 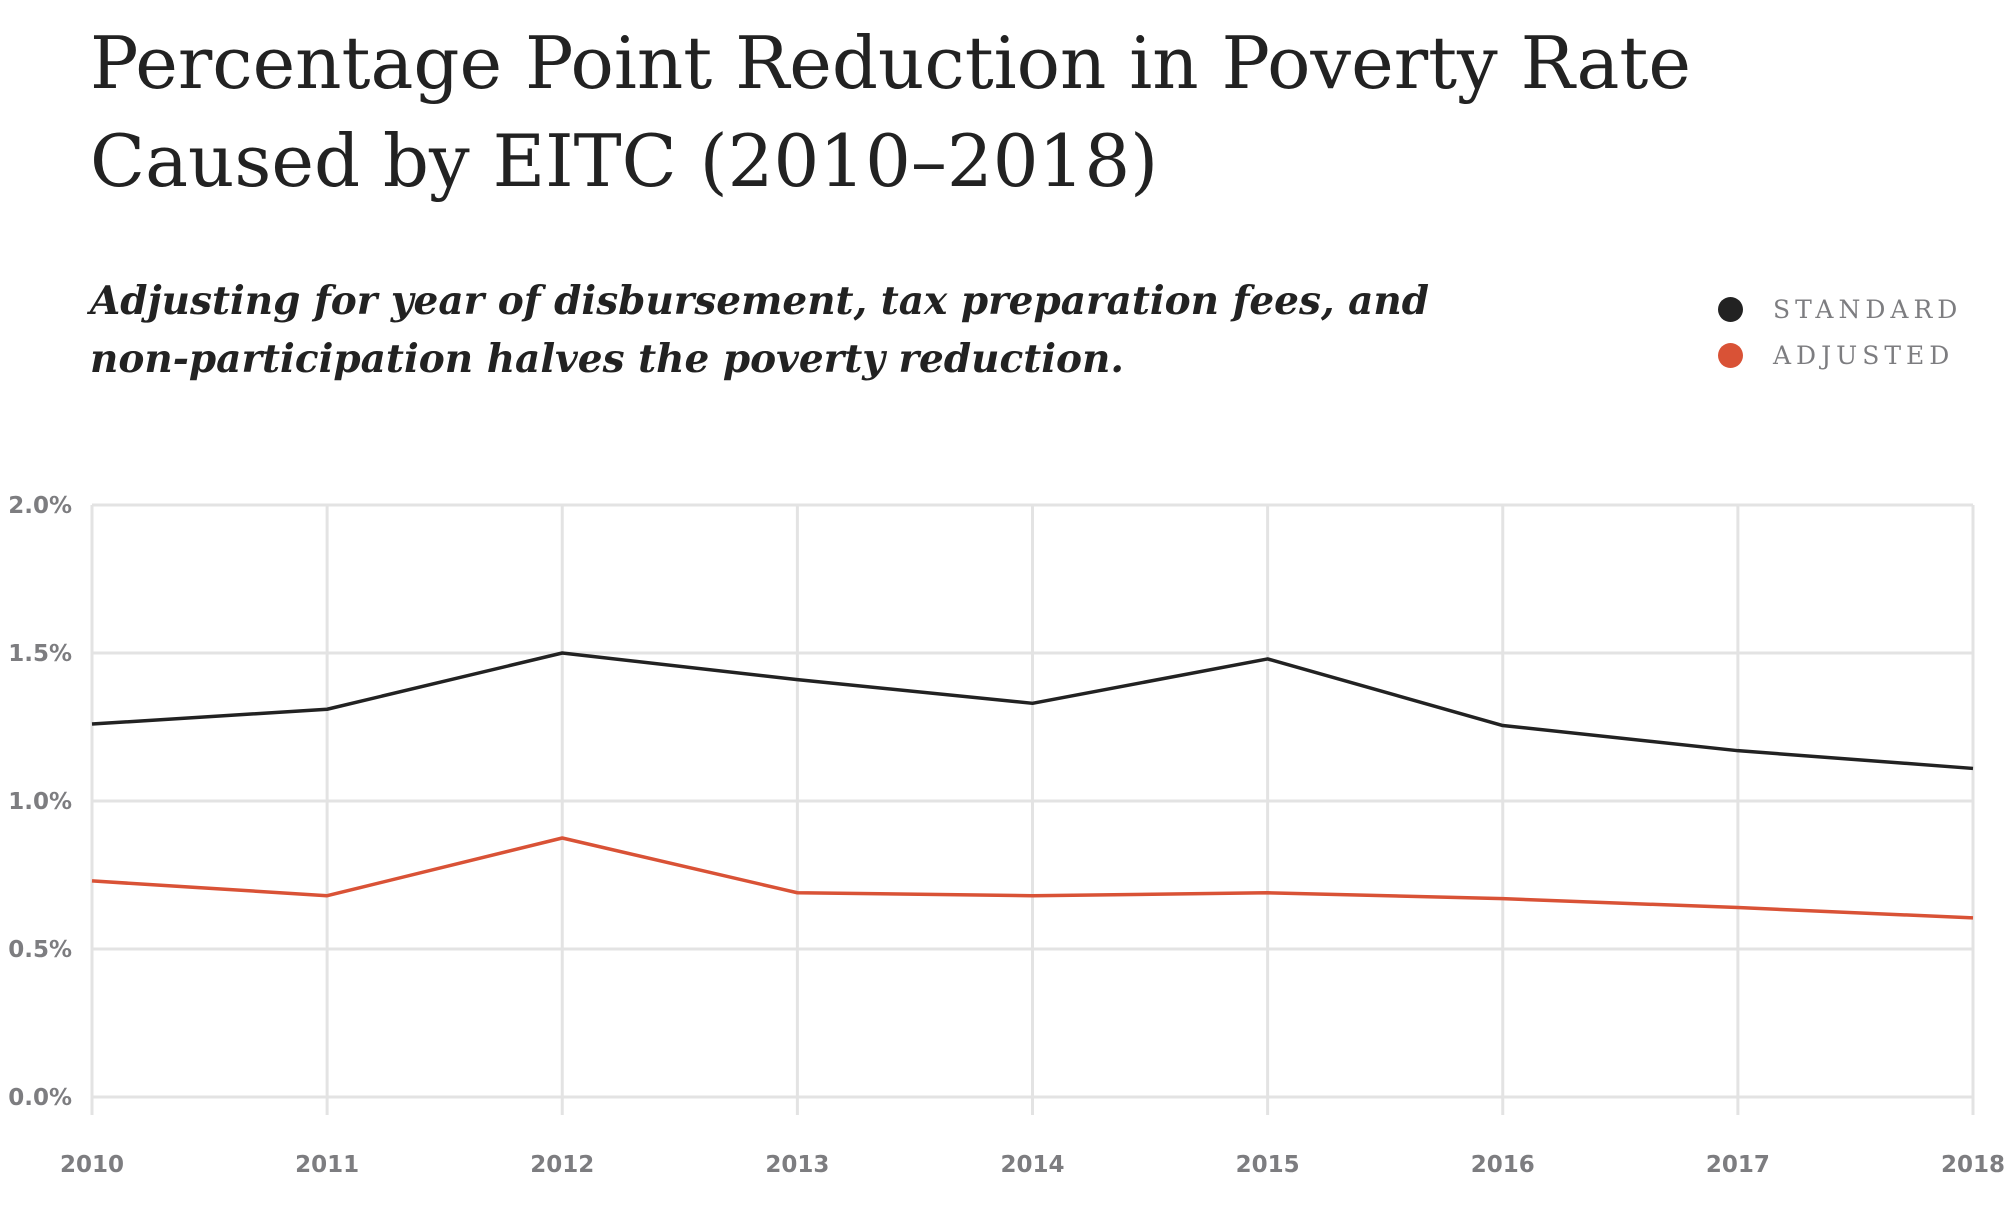 What do you see at coordinates (1730, 355) in the screenshot?
I see `legend-marker-adjusted` at bounding box center [1730, 355].